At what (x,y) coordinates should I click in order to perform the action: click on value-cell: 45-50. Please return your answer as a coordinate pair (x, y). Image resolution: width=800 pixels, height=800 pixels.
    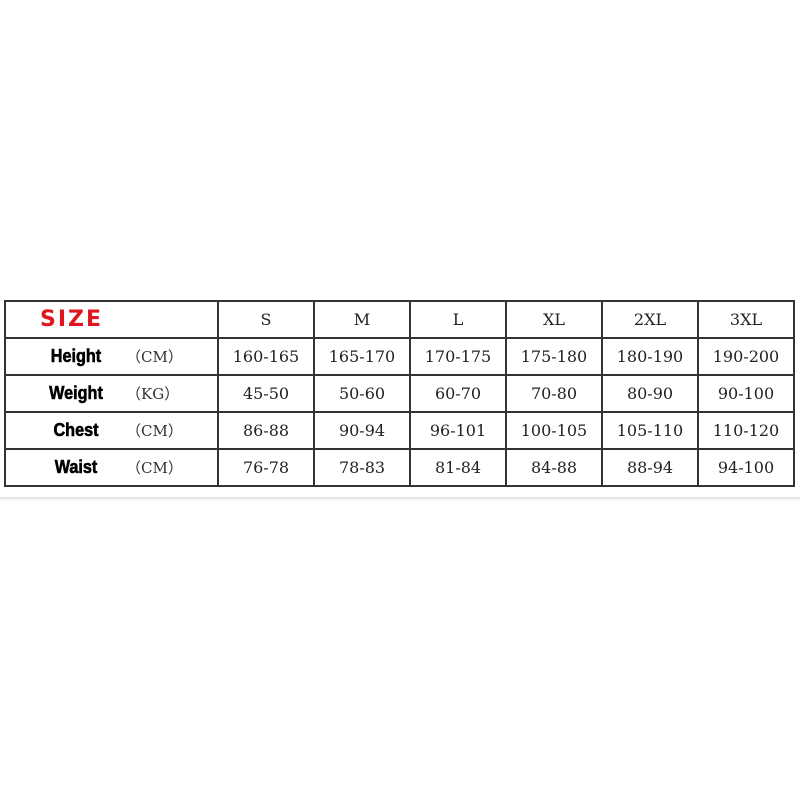
    Looking at the image, I should click on (266, 393).